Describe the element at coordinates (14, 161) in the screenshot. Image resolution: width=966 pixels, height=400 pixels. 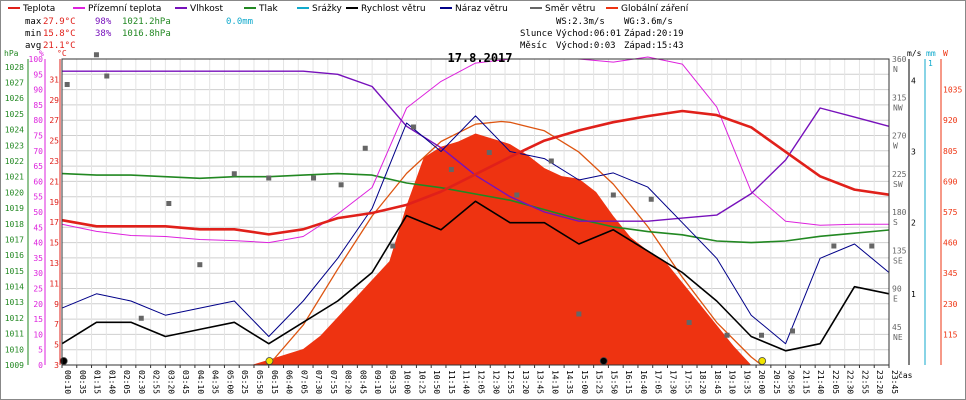
I see `hpa-tick: 1022` at that location.